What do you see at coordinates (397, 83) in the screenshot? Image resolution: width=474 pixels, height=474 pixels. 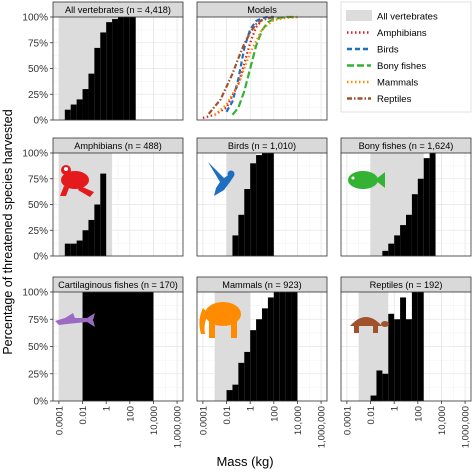 I see `legend-label: Mammals` at bounding box center [397, 83].